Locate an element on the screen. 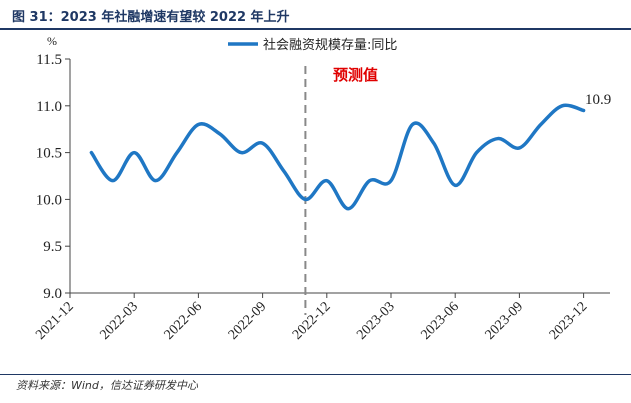  y-tick-label: 9.5 is located at coordinates (52, 247).